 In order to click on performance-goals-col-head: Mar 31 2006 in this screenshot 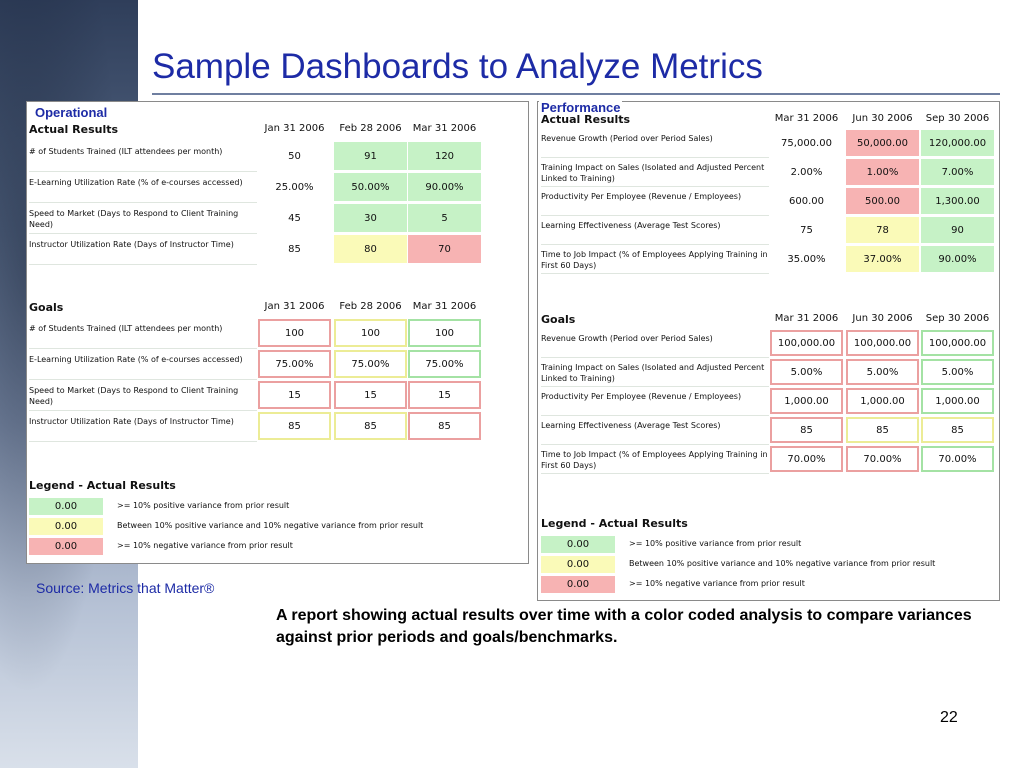, I will do `click(806, 318)`.